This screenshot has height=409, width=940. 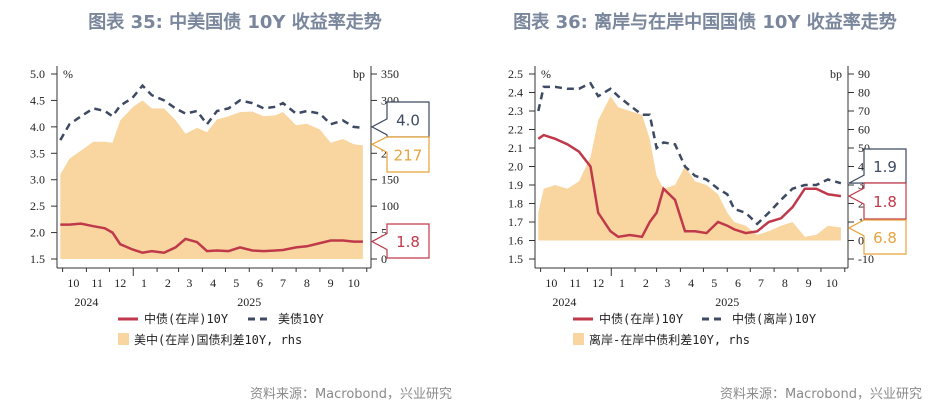 I want to click on callout-label: 6.8, so click(x=885, y=238).